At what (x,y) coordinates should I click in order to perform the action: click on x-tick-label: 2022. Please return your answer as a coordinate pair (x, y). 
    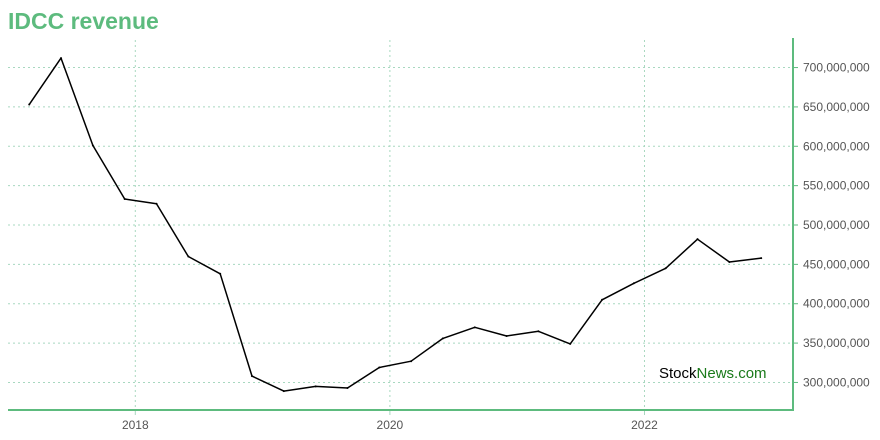
    Looking at the image, I should click on (644, 425).